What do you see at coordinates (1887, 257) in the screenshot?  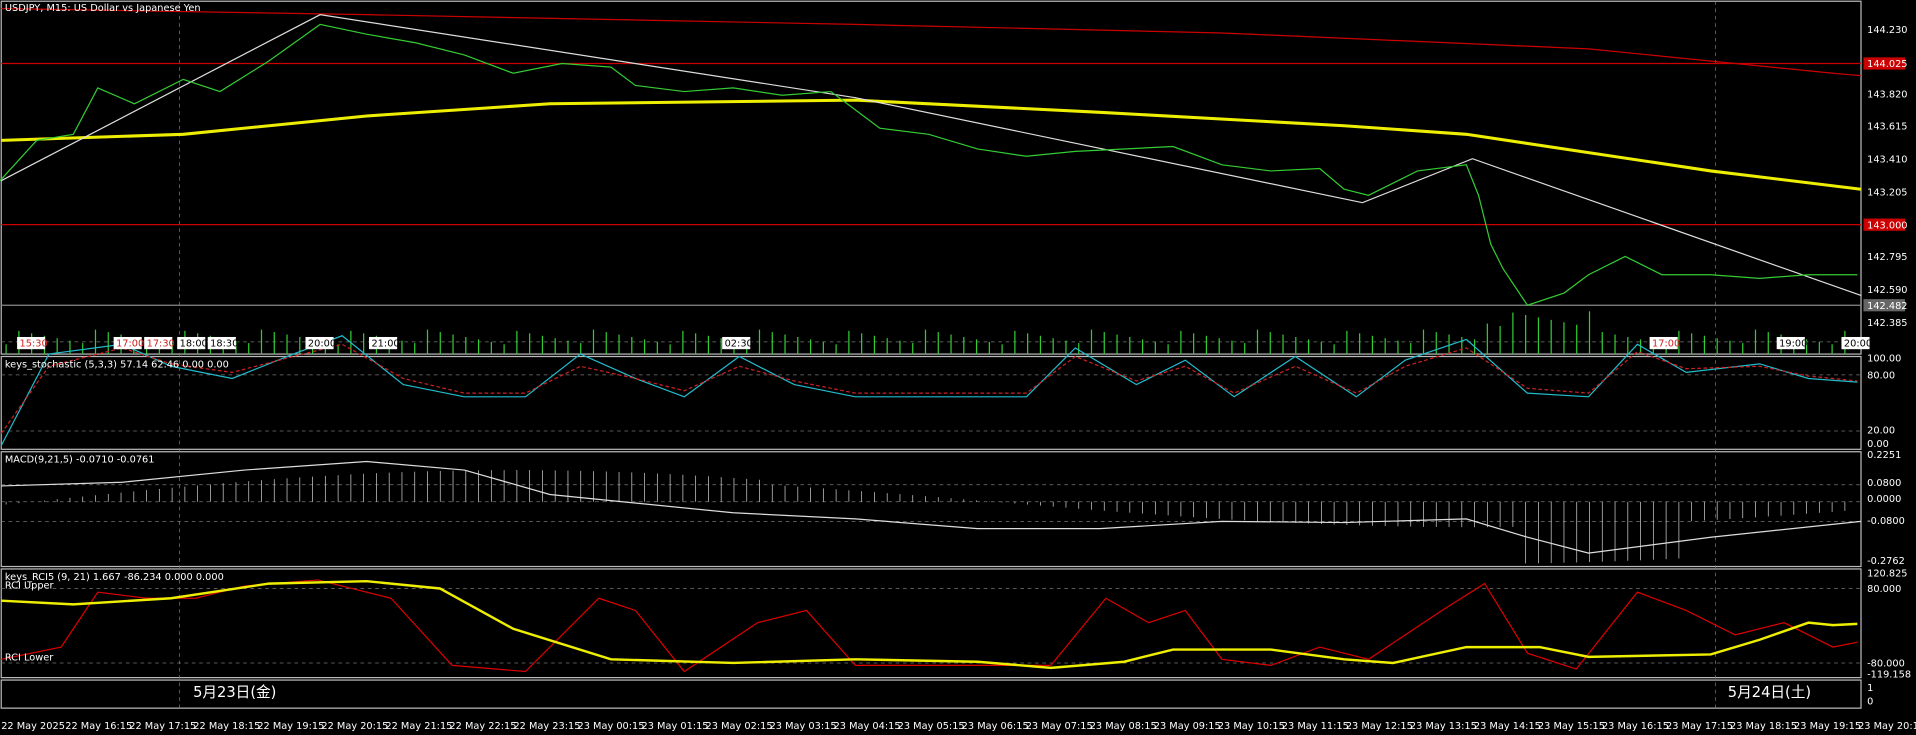 I see `price-label: 142.795` at bounding box center [1887, 257].